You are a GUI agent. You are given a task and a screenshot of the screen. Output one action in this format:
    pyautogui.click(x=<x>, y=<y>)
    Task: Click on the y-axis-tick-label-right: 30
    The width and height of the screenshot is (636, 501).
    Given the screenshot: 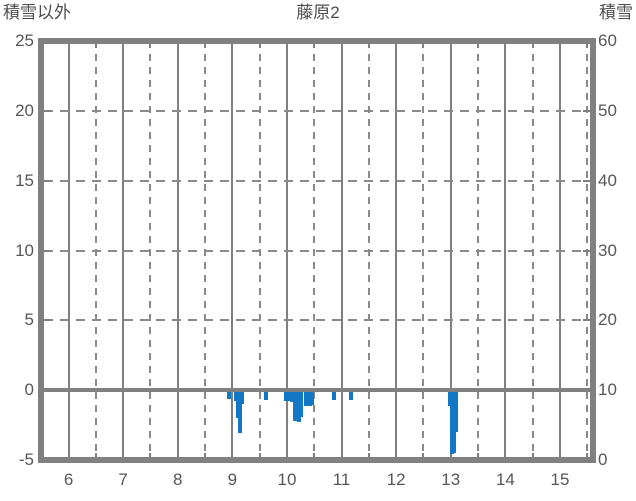 What is the action you would take?
    pyautogui.click(x=607, y=250)
    